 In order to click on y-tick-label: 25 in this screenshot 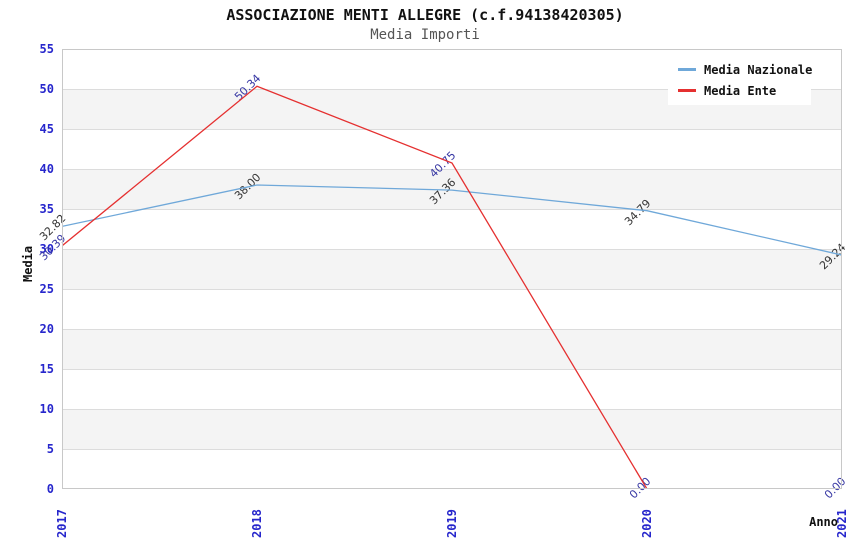, I will do `click(46, 289)`.